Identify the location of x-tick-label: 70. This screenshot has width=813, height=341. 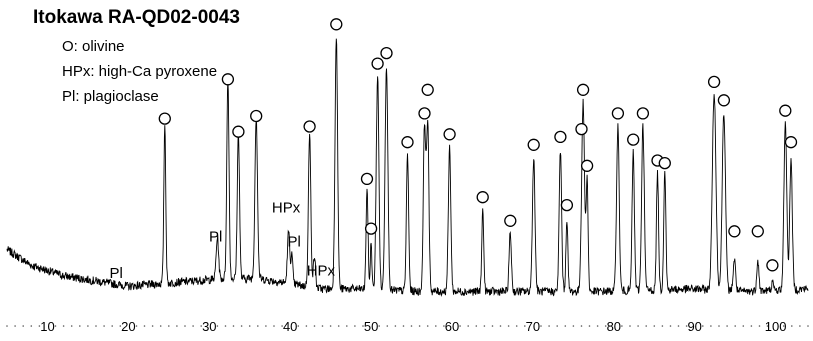
(533, 326).